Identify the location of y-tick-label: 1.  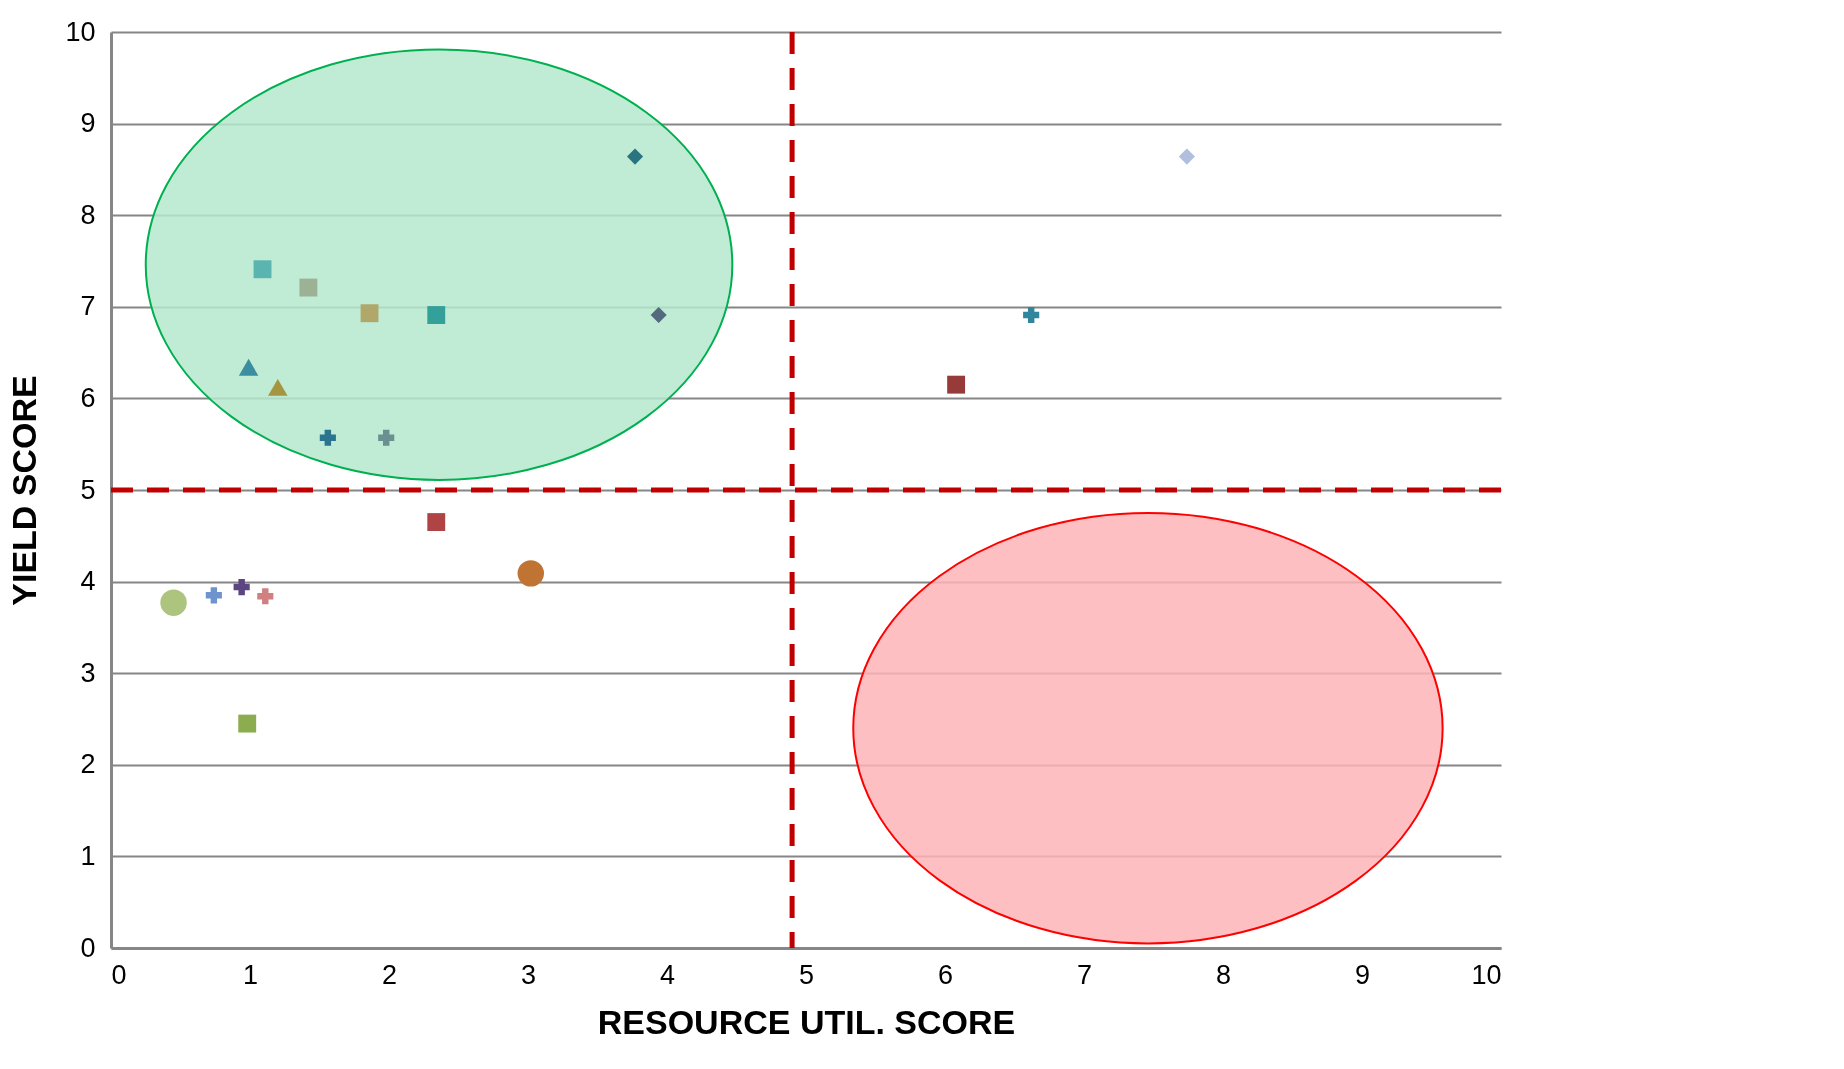
(88, 855).